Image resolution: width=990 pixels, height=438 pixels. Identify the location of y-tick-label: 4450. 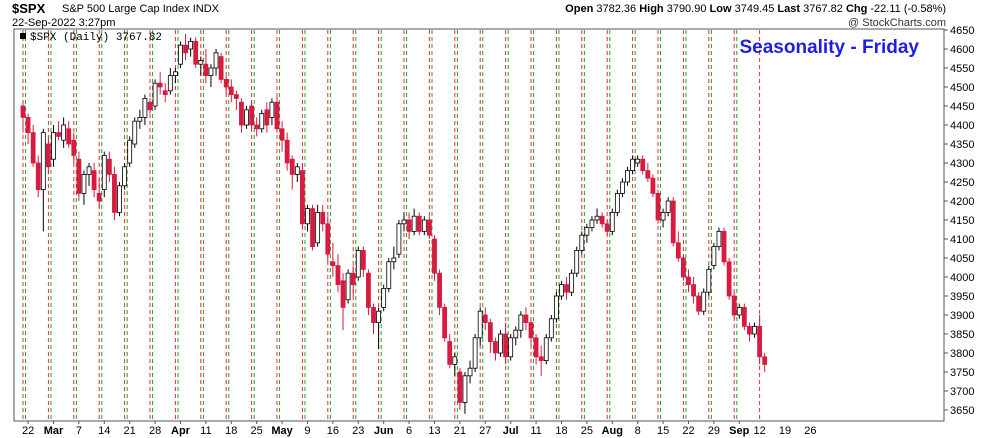
(962, 107).